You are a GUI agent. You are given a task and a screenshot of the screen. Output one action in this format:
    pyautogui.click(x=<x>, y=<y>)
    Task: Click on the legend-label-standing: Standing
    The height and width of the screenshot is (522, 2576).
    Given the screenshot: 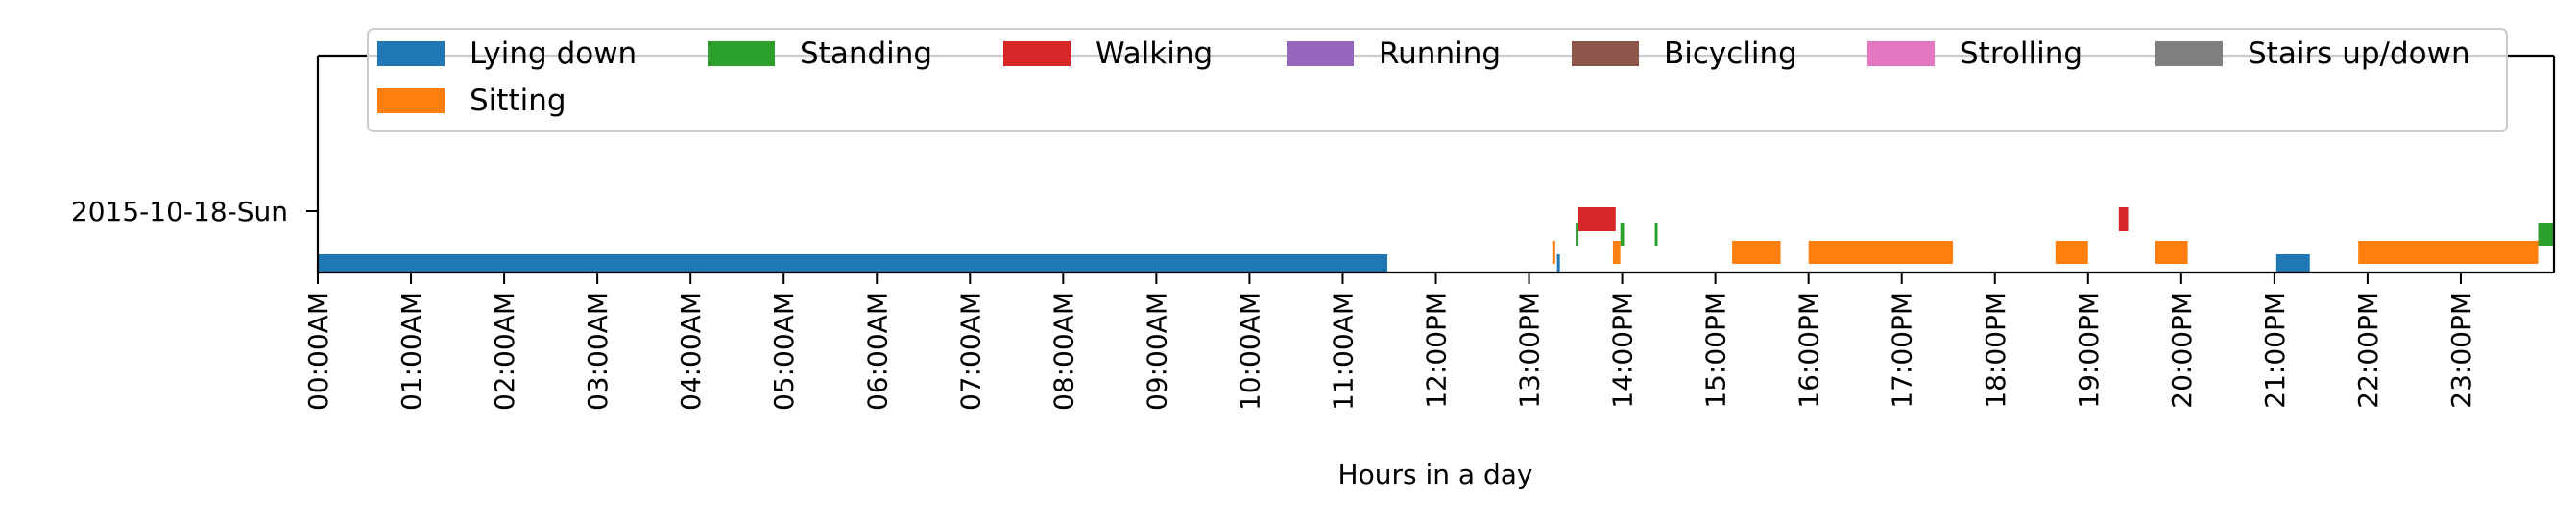 What is the action you would take?
    pyautogui.click(x=866, y=53)
    